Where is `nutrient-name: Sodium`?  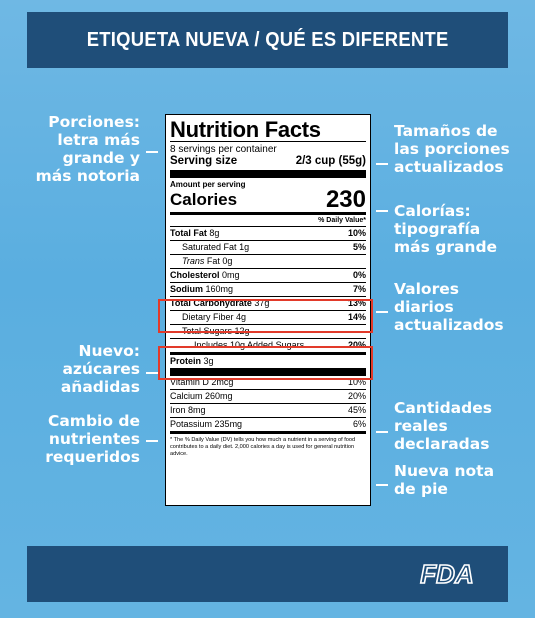 nutrient-name: Sodium is located at coordinates (186, 289).